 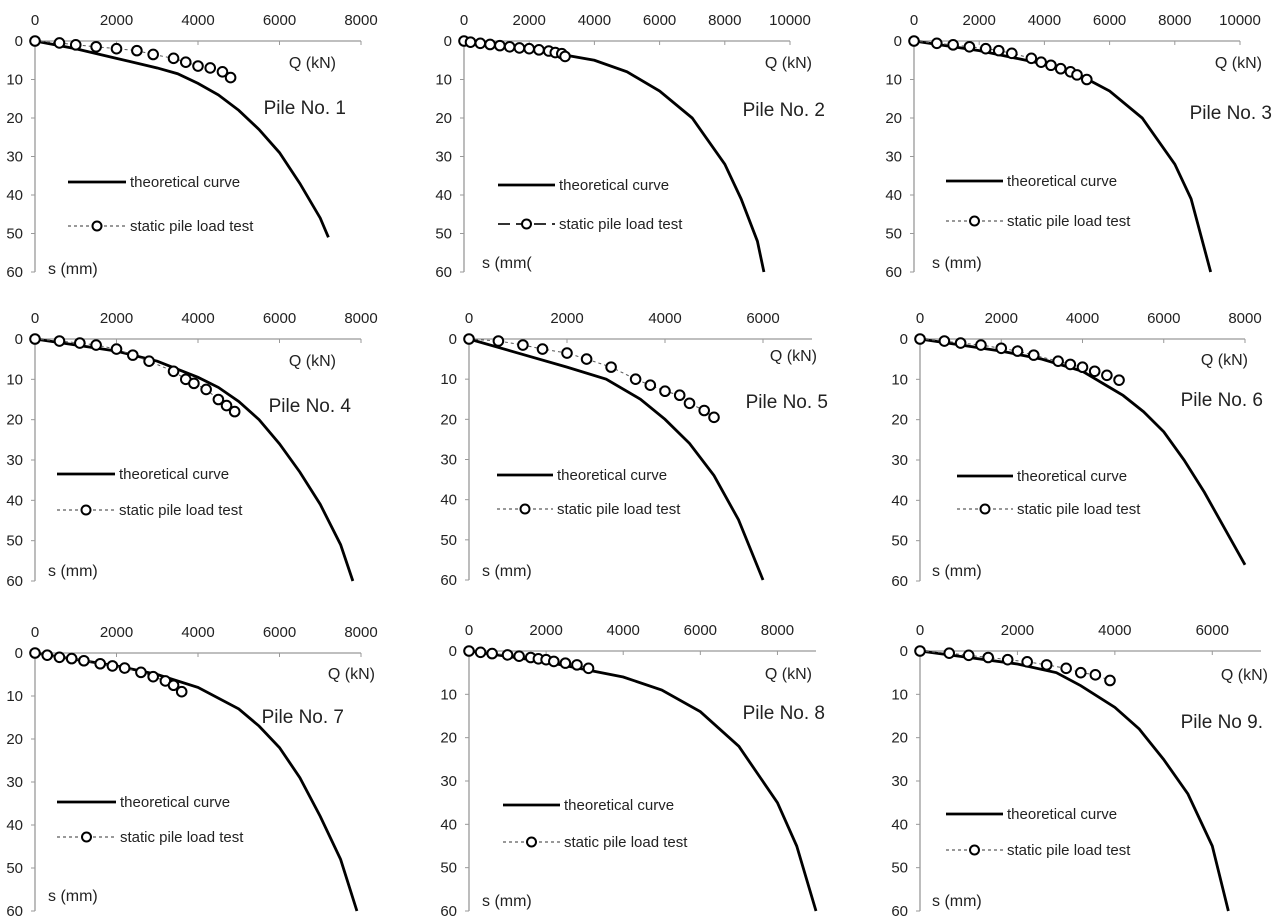 What do you see at coordinates (303, 717) in the screenshot?
I see `panel-title: Pile No. 7` at bounding box center [303, 717].